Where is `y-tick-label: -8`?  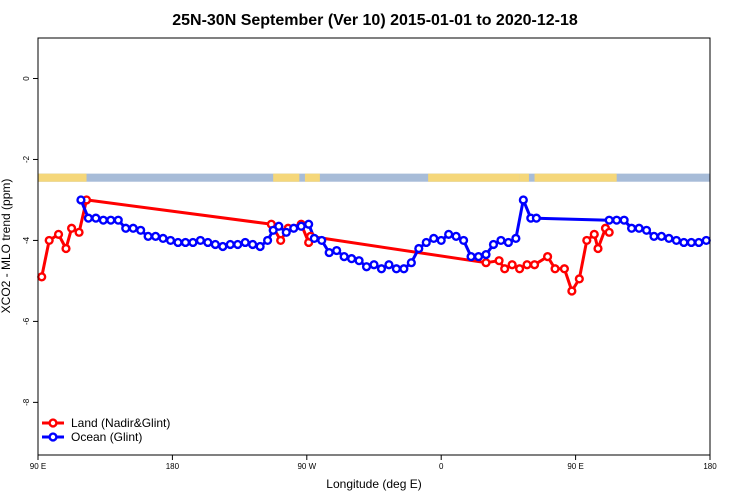 y-tick-label: -8 is located at coordinates (26, 402).